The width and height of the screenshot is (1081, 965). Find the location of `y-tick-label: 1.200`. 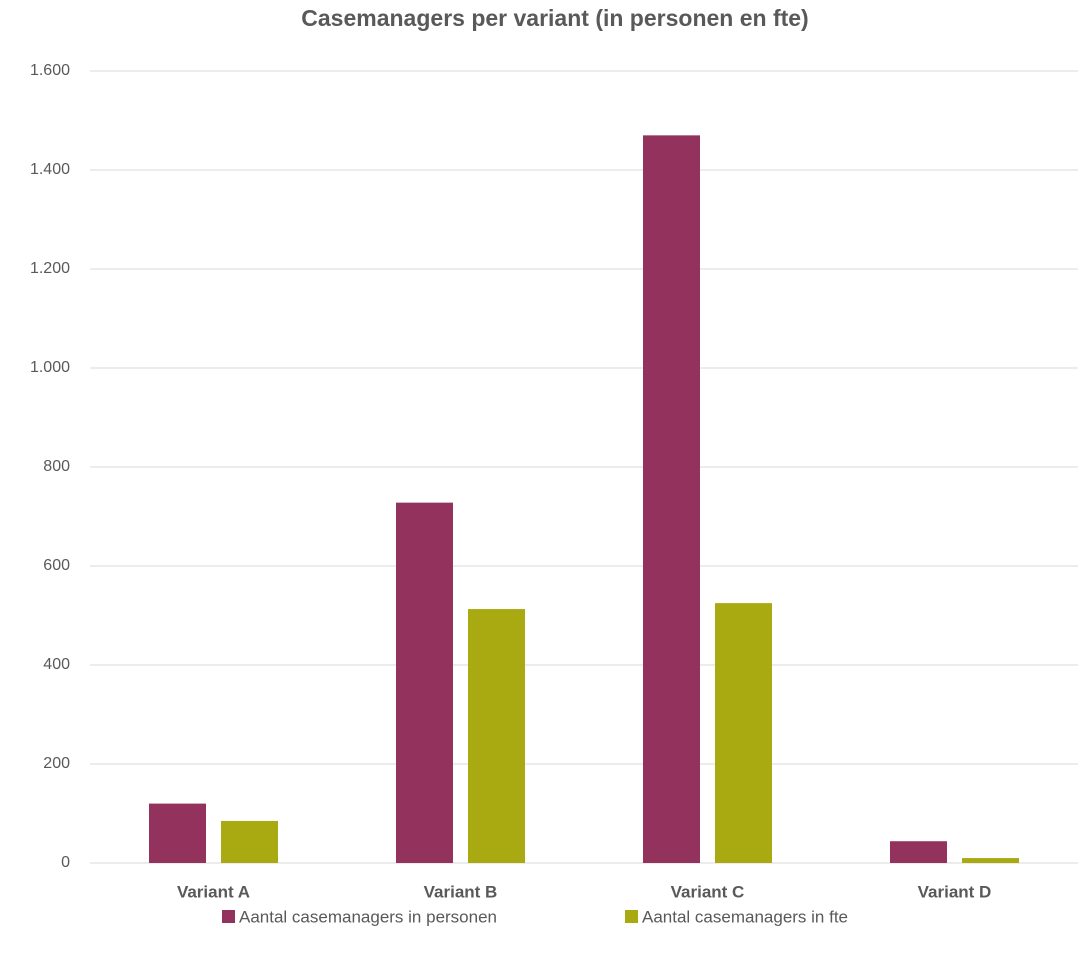

y-tick-label: 1.200 is located at coordinates (50, 268).